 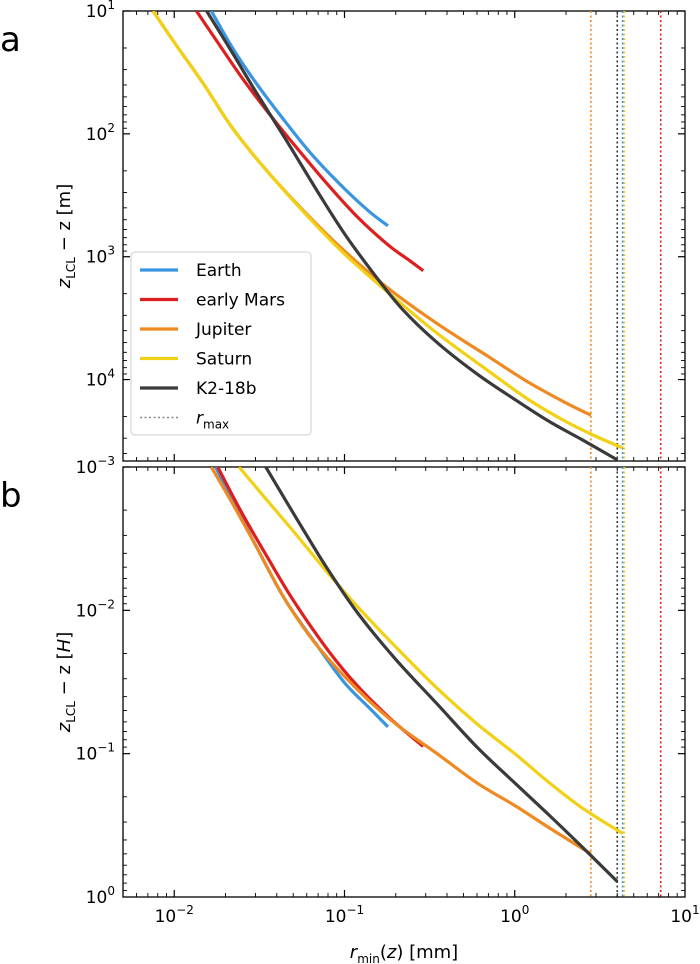 What do you see at coordinates (219, 271) in the screenshot?
I see `legend-label-earth: Earth` at bounding box center [219, 271].